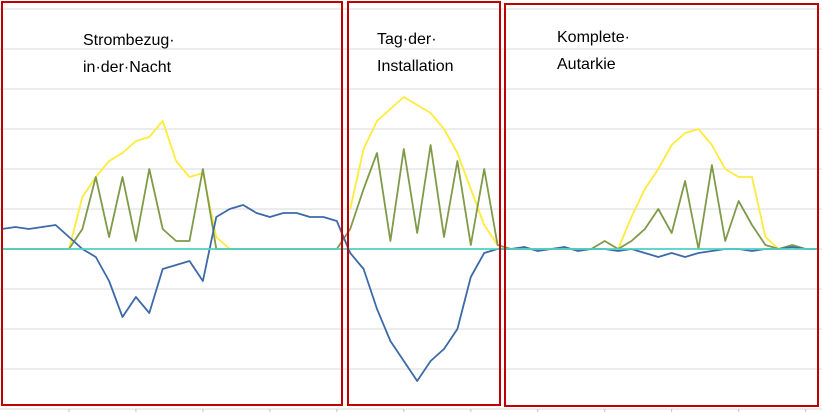  Describe the element at coordinates (407, 39) in the screenshot. I see `annotation: Tag·der·` at that location.